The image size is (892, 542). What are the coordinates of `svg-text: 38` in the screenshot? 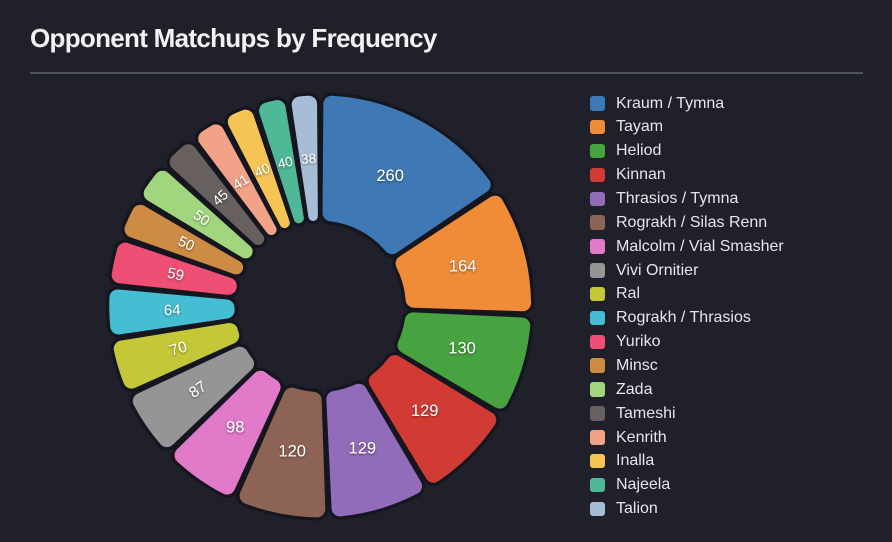 It's located at (309, 159).